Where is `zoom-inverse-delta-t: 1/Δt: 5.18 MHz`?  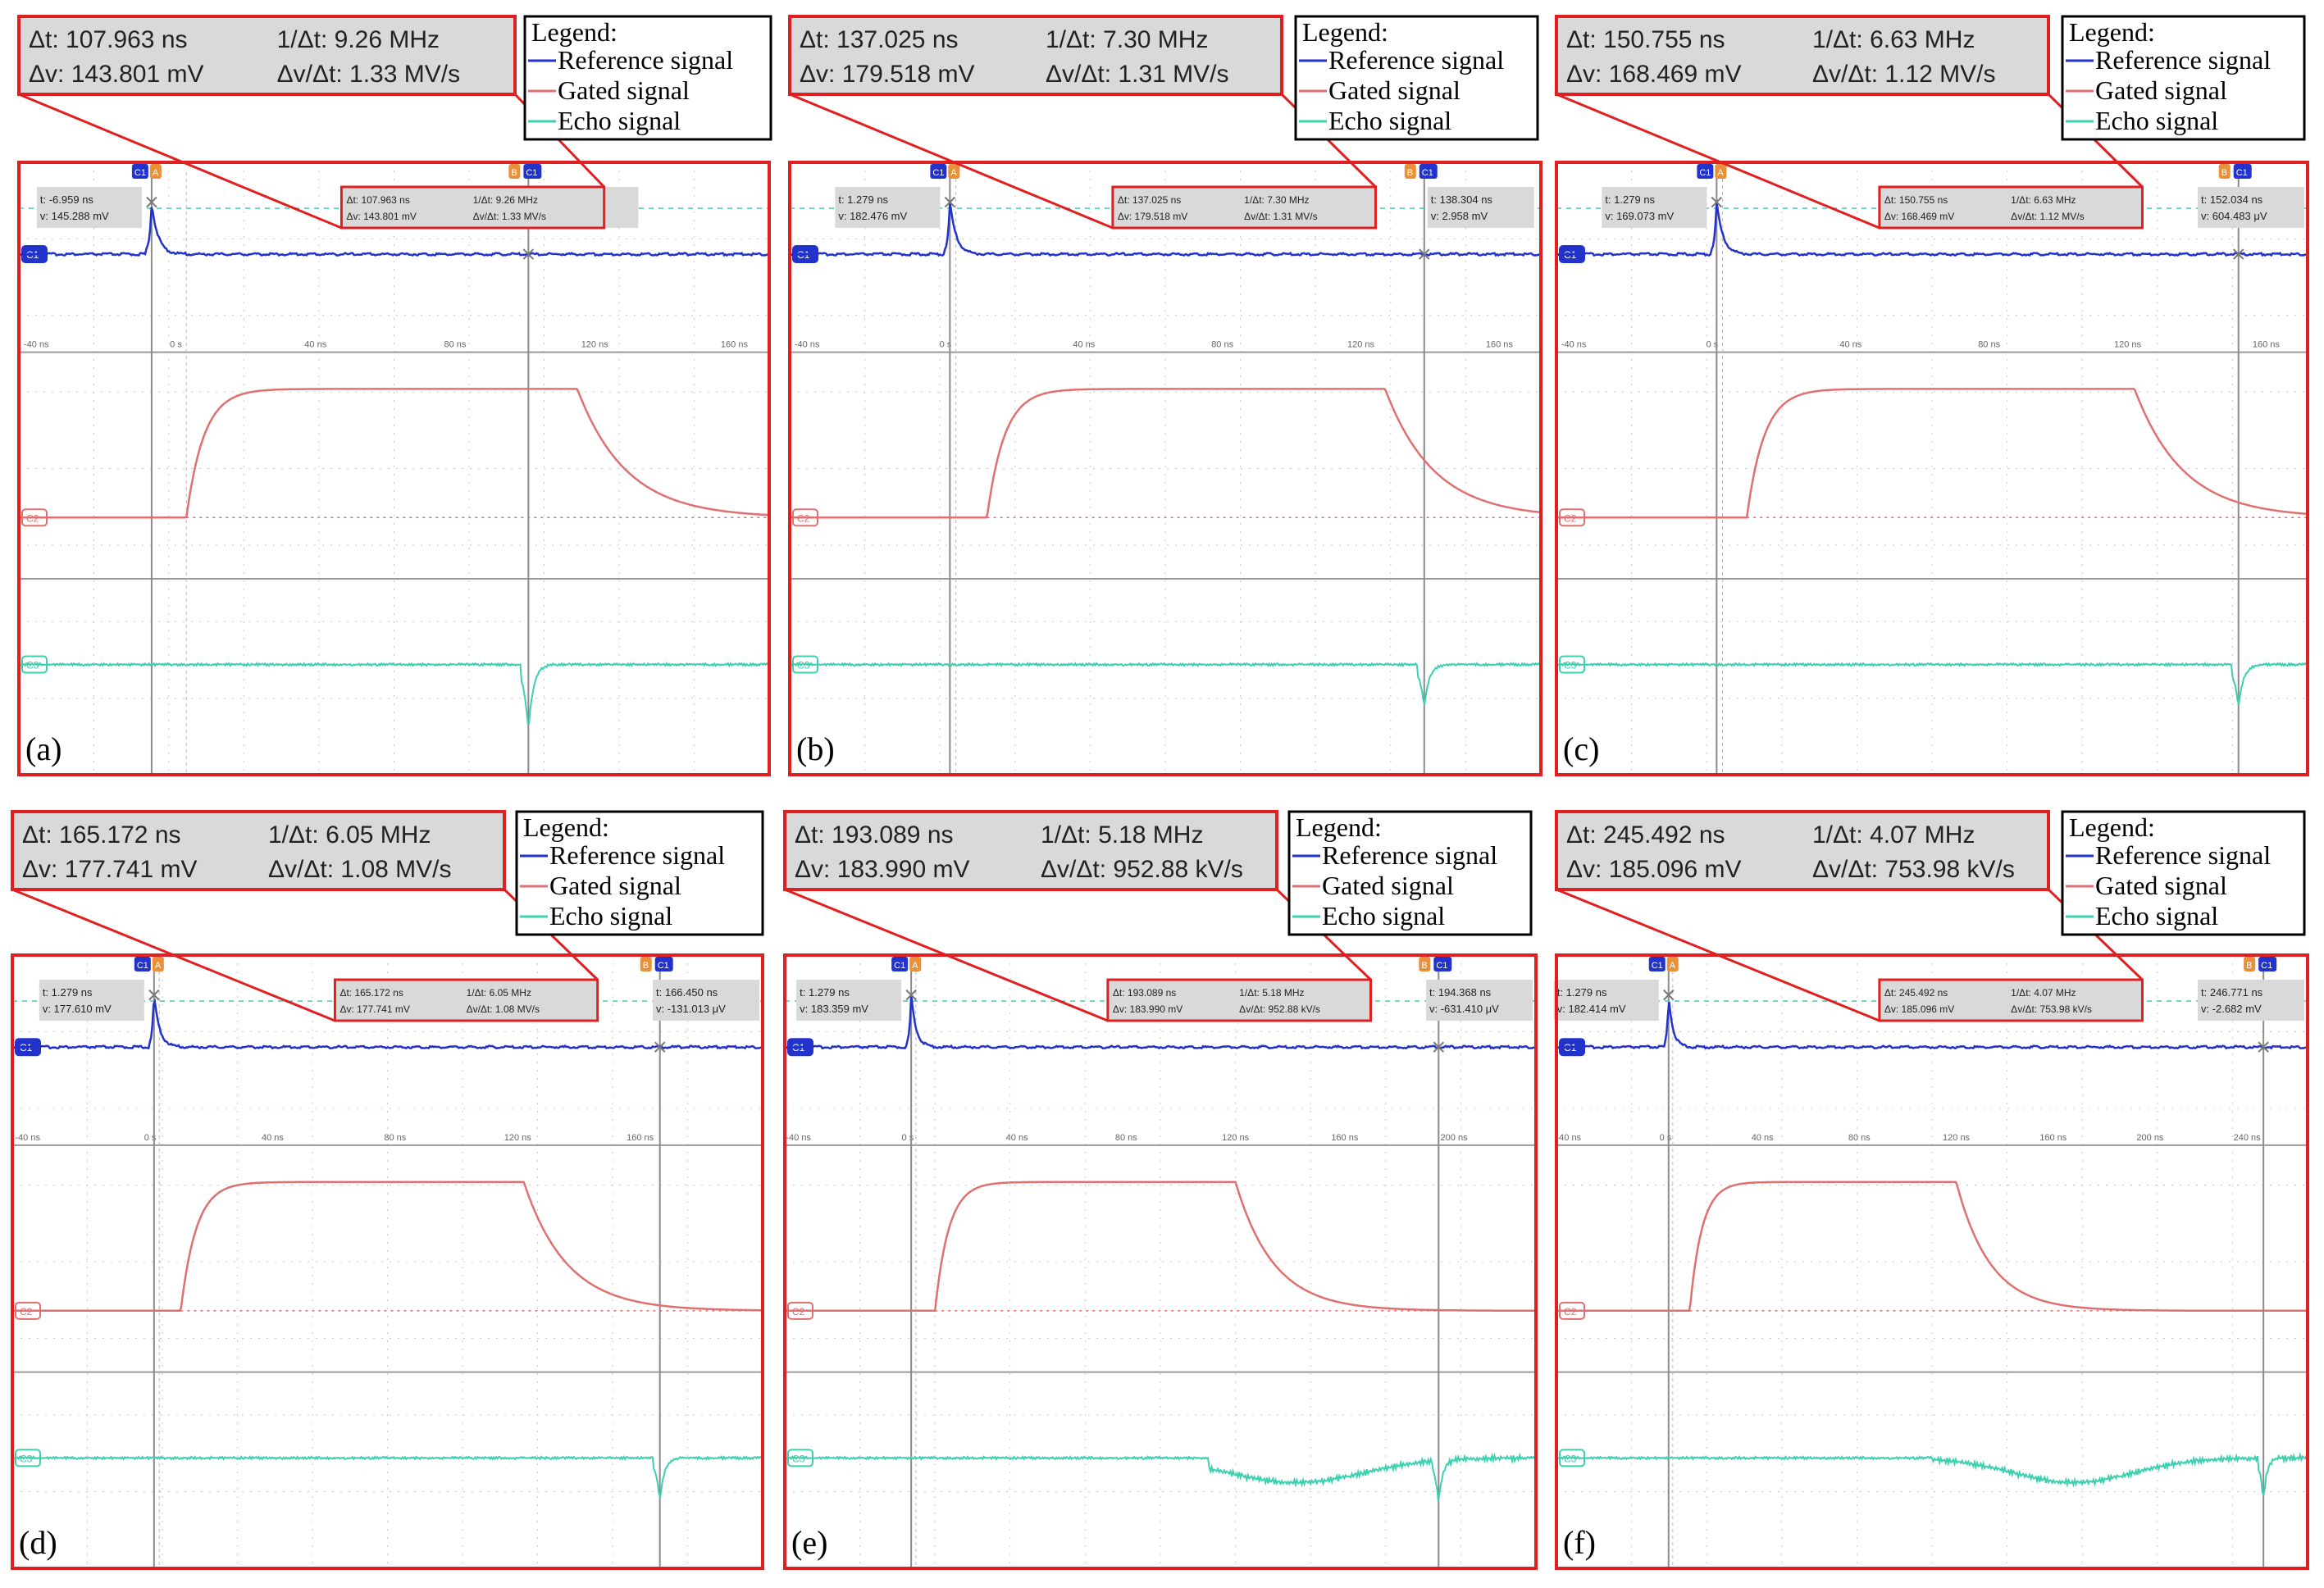
zoom-inverse-delta-t: 1/Δt: 5.18 MHz is located at coordinates (1122, 835).